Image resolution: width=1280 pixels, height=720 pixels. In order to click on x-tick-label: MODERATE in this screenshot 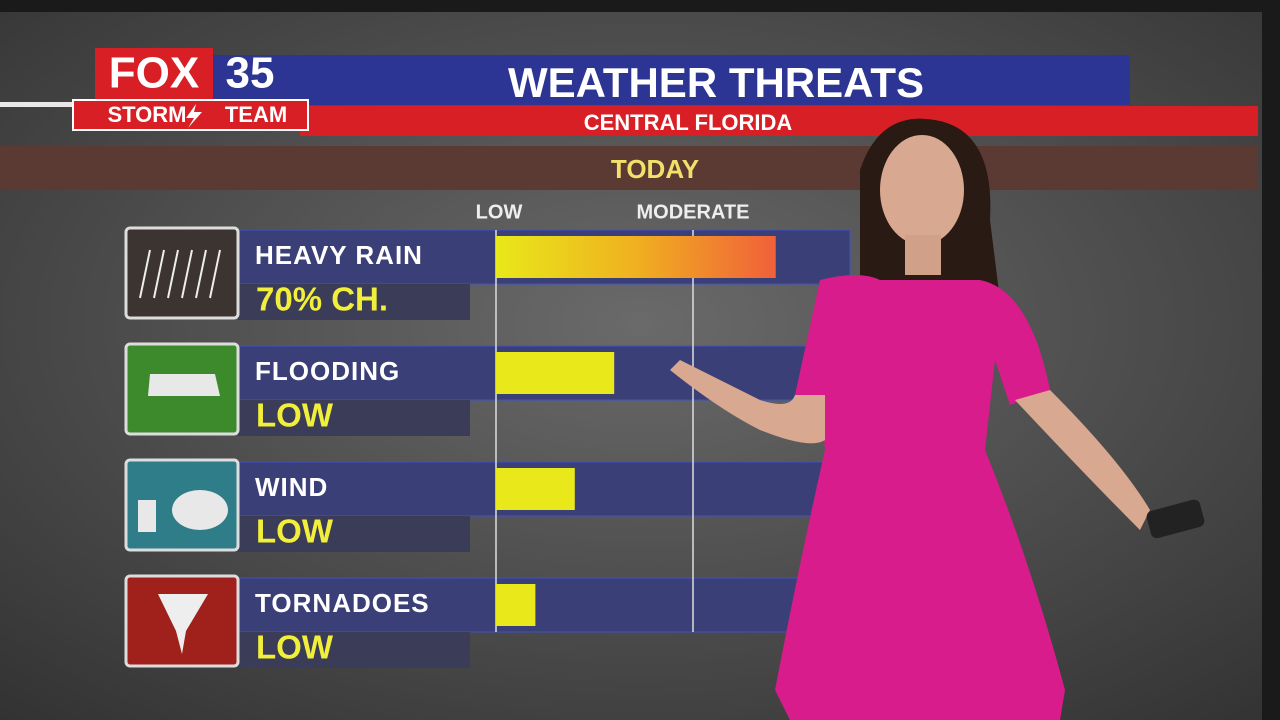, I will do `click(693, 212)`.